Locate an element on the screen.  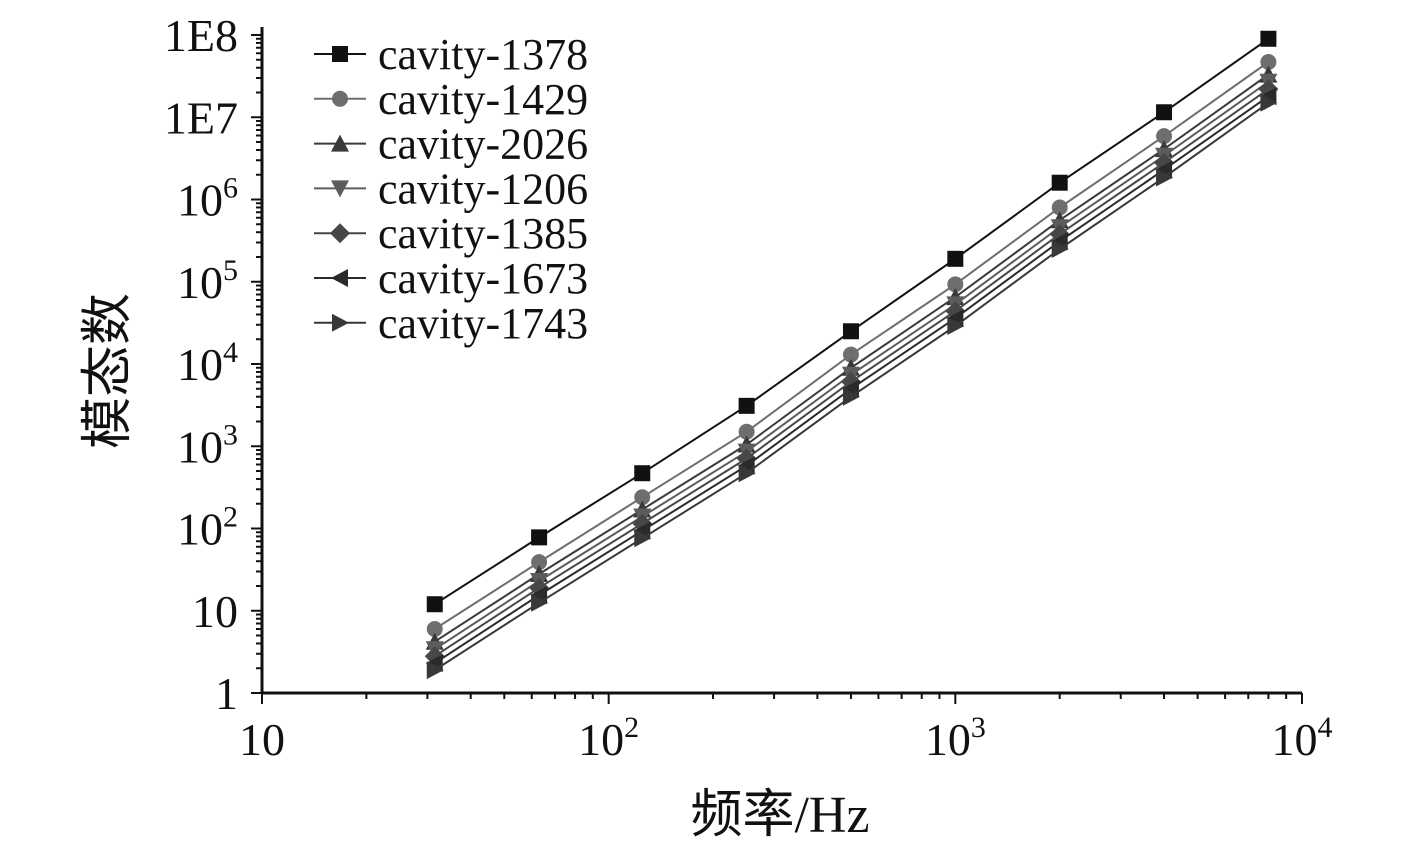
legend-label: cavity-1378 is located at coordinates (483, 54).